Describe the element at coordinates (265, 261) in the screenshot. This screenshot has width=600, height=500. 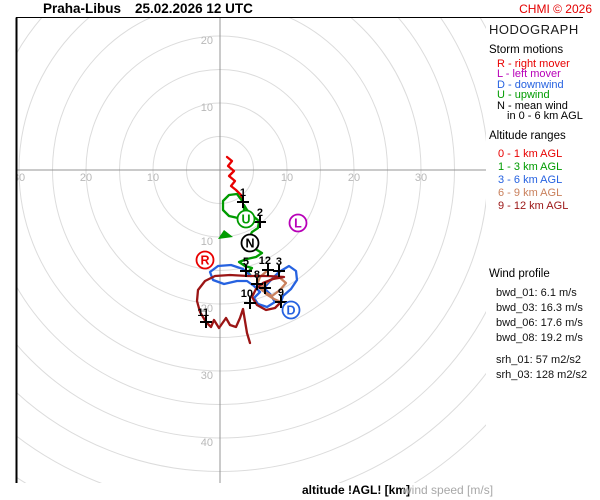
I see `altitude-mark-label: 12` at that location.